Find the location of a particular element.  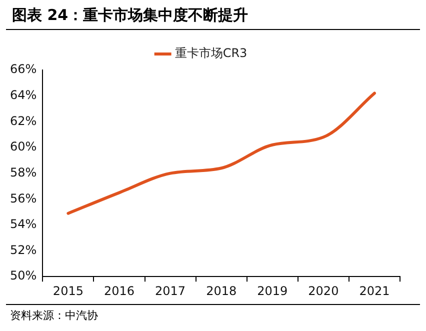

x-tick-label: 2015 is located at coordinates (68, 291).